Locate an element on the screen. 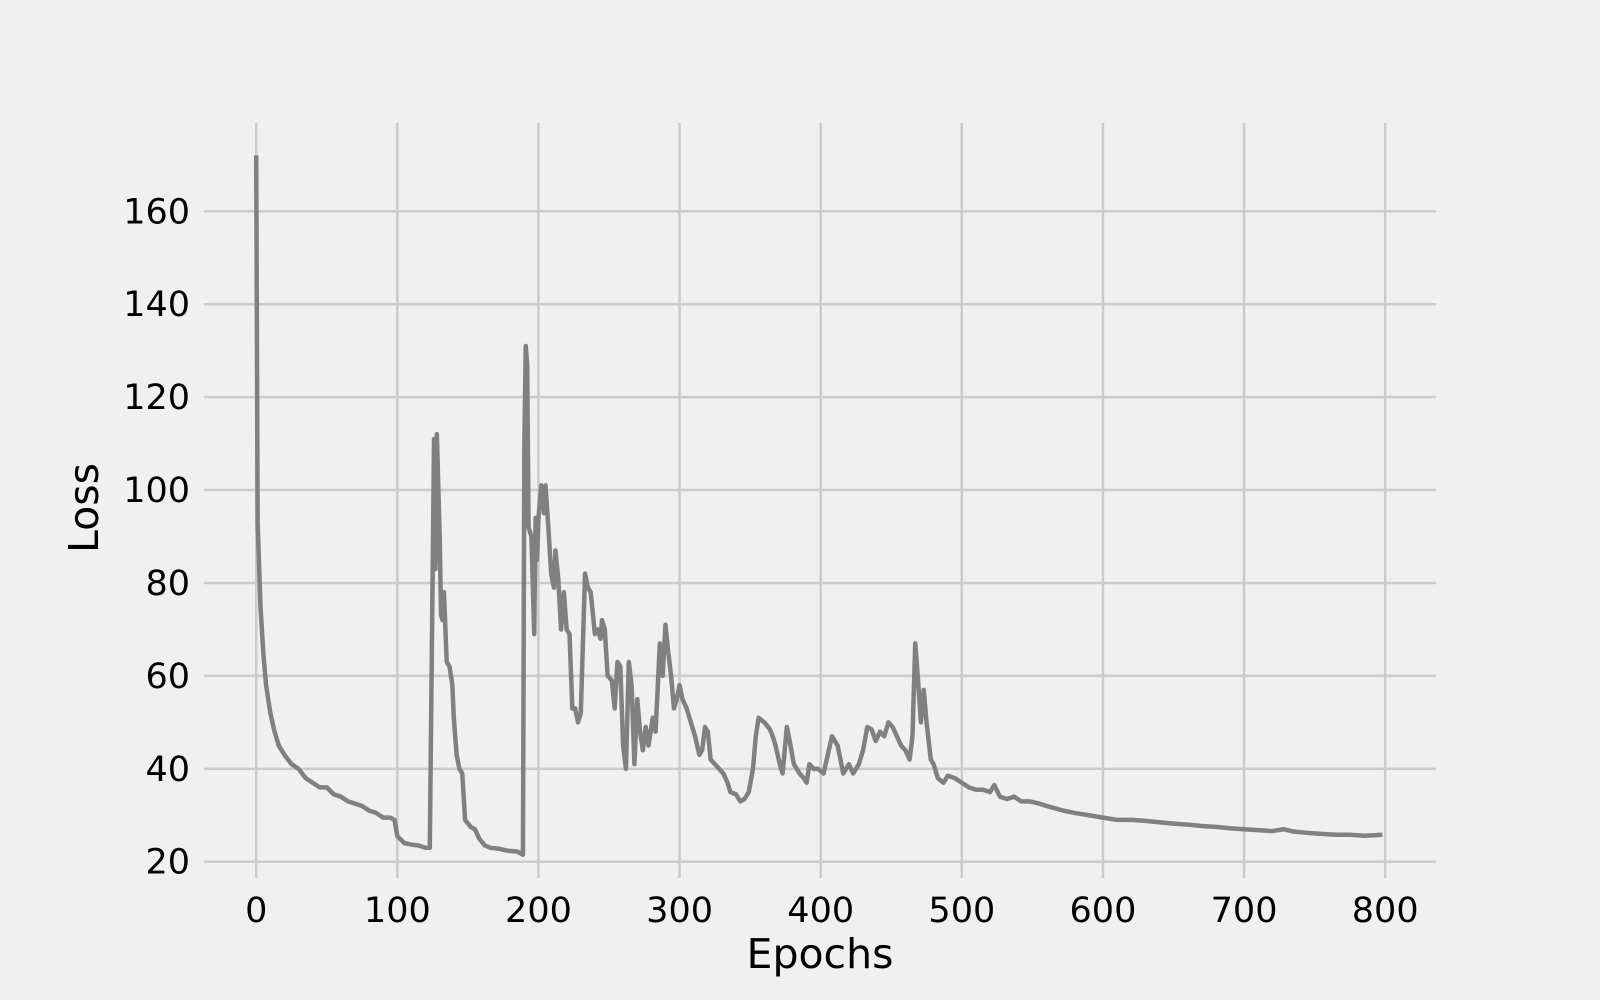  y-tick-label: 160 is located at coordinates (156, 212).